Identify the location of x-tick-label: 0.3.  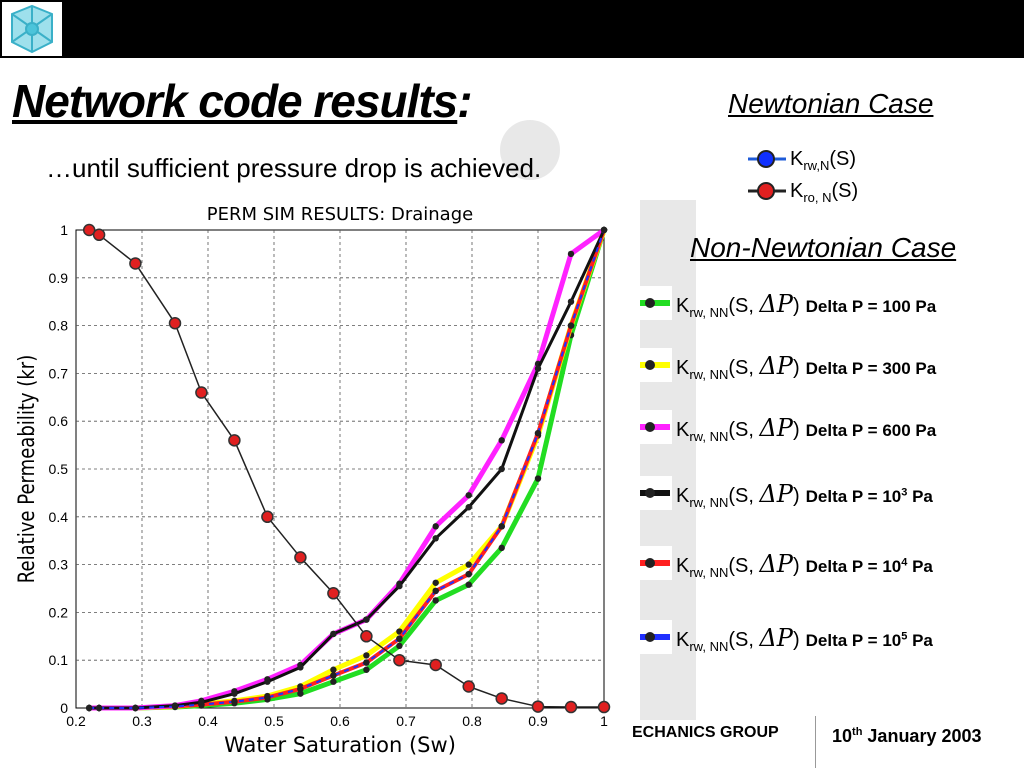
(142, 721).